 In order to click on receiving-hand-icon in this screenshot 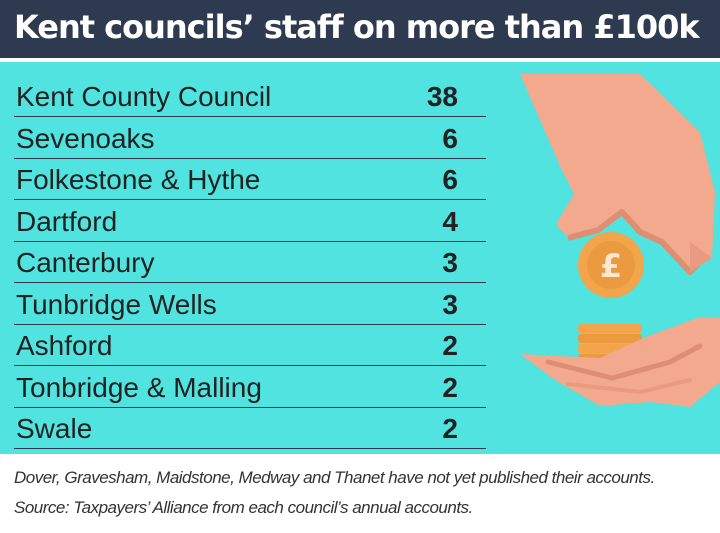, I will do `click(620, 362)`.